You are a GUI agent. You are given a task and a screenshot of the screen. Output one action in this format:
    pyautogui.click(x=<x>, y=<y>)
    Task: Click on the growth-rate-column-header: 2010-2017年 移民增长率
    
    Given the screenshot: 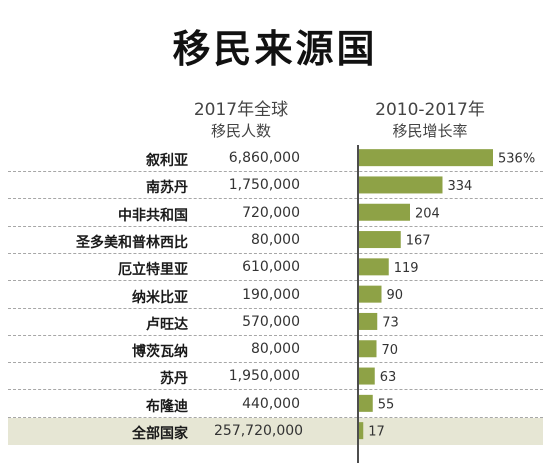 What is the action you would take?
    pyautogui.click(x=430, y=121)
    